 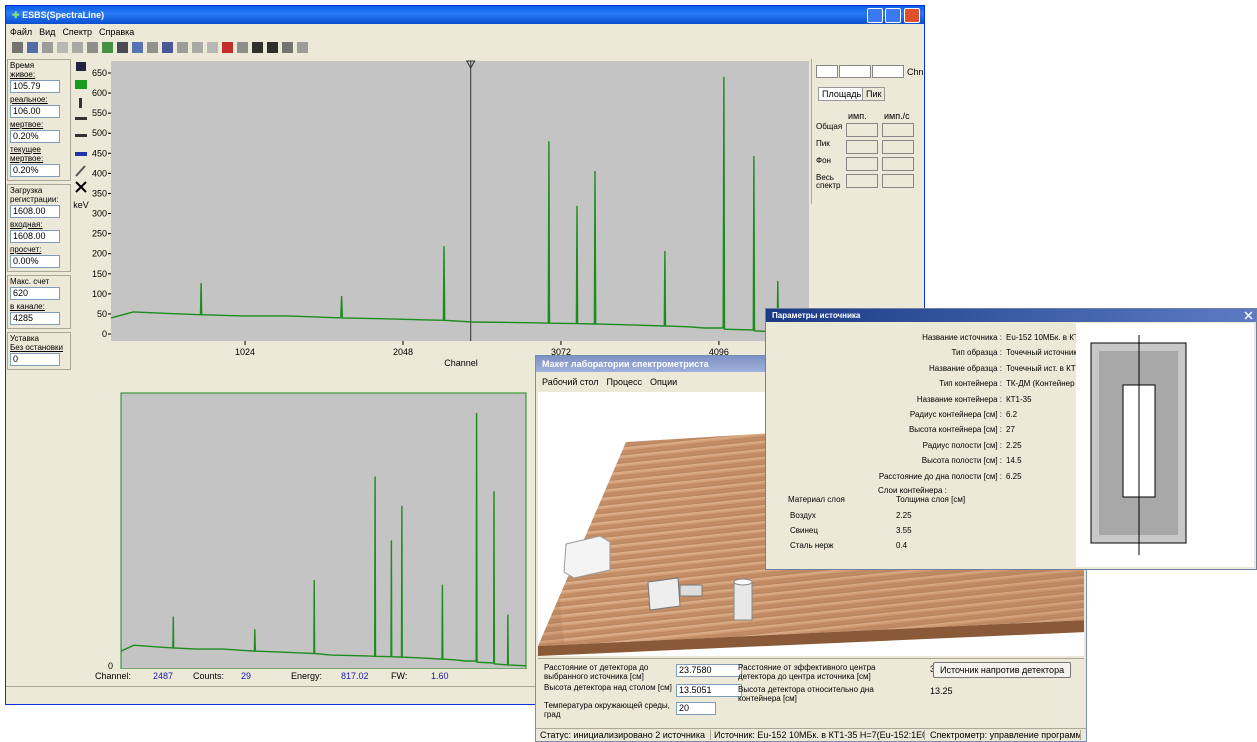 What do you see at coordinates (24, 338) in the screenshot?
I see `group-title: Уставка` at bounding box center [24, 338].